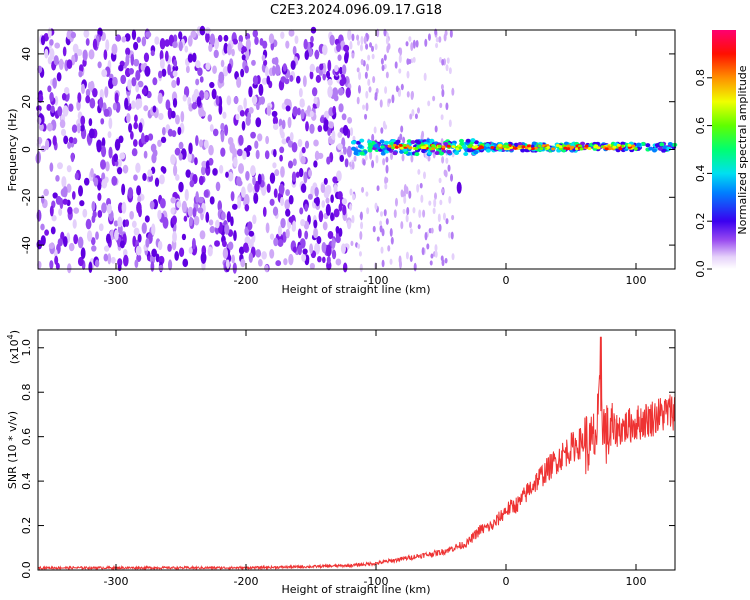 Image resolution: width=750 pixels, height=600 pixels. I want to click on y-tick-label: 0.8, so click(26, 392).